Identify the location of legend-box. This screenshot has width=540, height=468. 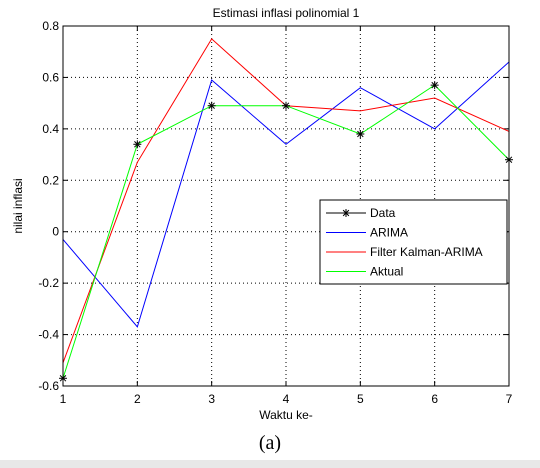
(413, 242).